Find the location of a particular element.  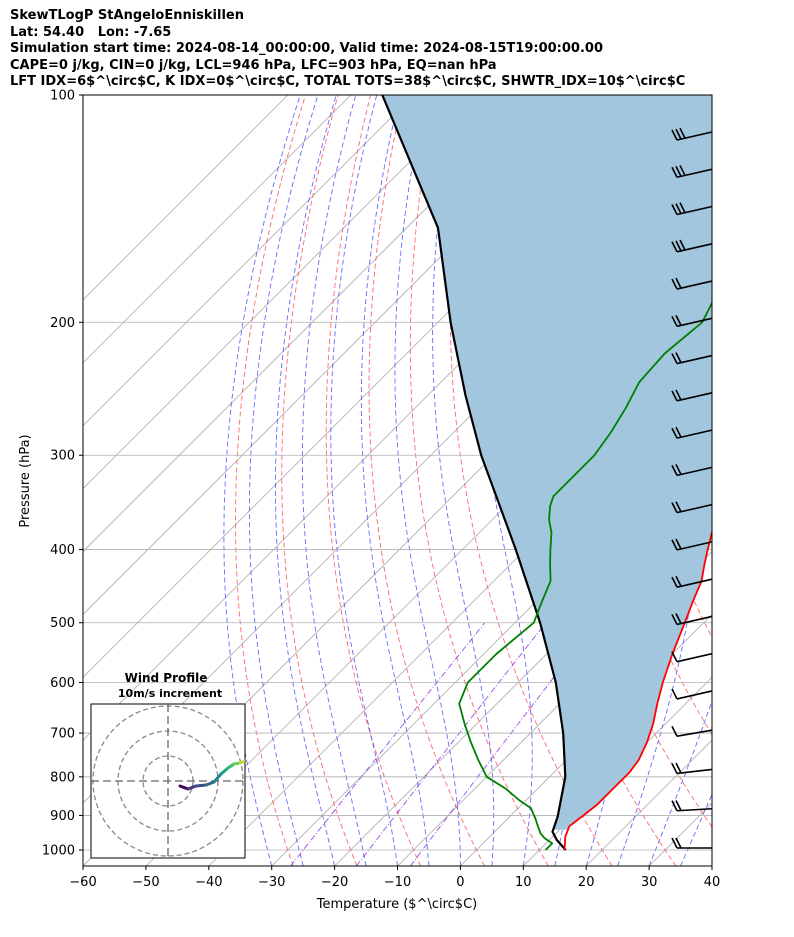

y-tick-label: 700 is located at coordinates (62, 734).